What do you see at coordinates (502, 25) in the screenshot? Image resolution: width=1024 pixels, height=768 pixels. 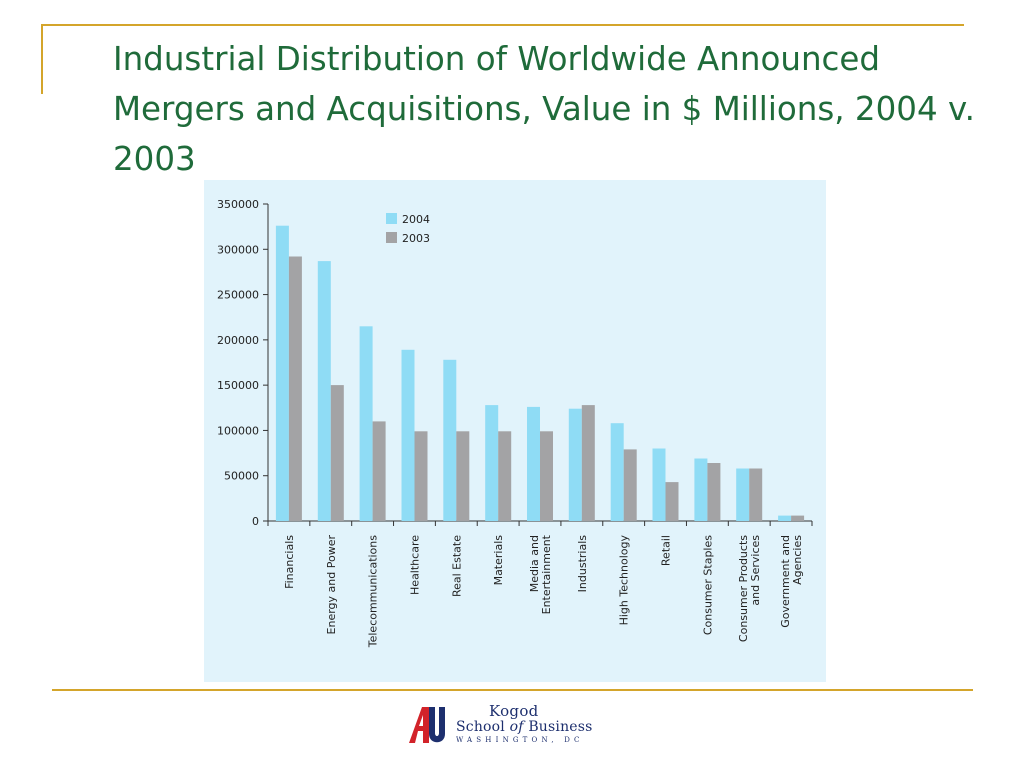 I see `top-rule` at bounding box center [502, 25].